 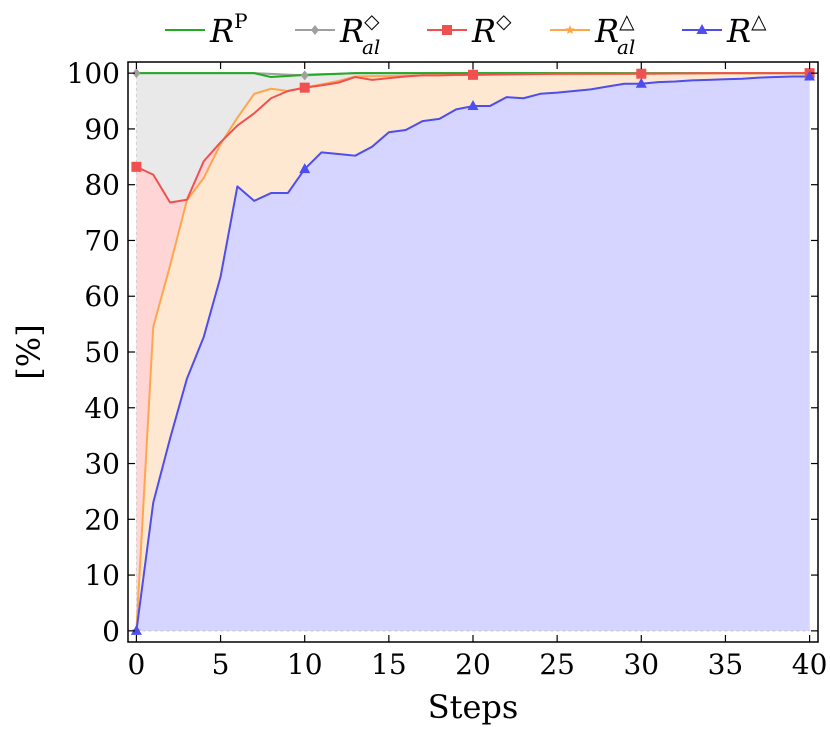 What do you see at coordinates (102, 240) in the screenshot?
I see `y-tick-label-7: 70` at bounding box center [102, 240].